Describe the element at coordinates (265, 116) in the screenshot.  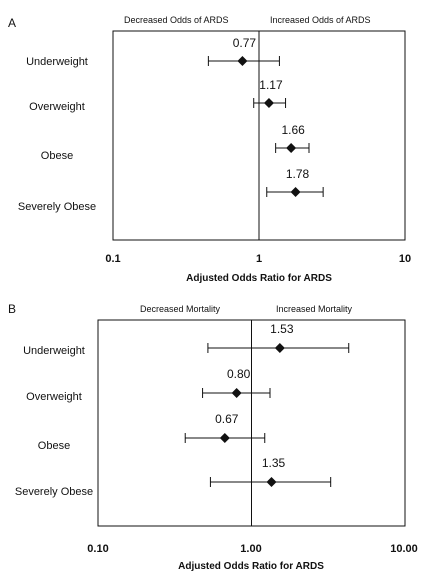
I see `panel-a-data-marks: 0.77 1.17 1.66 1.78` at that location.